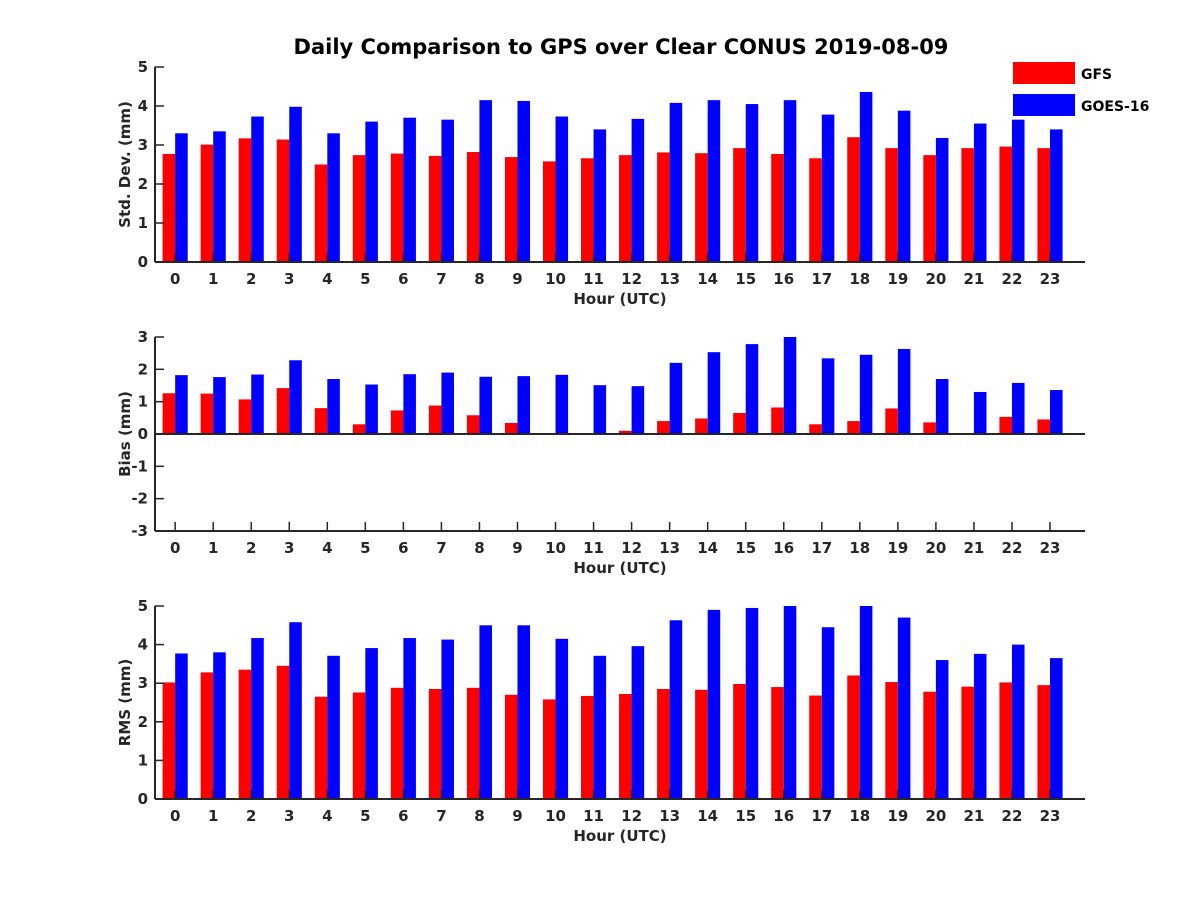 Image resolution: width=1200 pixels, height=904 pixels. Describe the element at coordinates (562, 189) in the screenshot. I see `std-bar-goes16-h10` at that location.